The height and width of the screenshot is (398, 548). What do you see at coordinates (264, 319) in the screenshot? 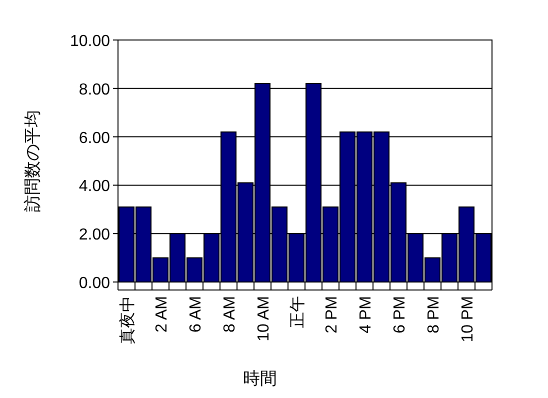
I see `x-tick-label: 10 AM` at bounding box center [264, 319].